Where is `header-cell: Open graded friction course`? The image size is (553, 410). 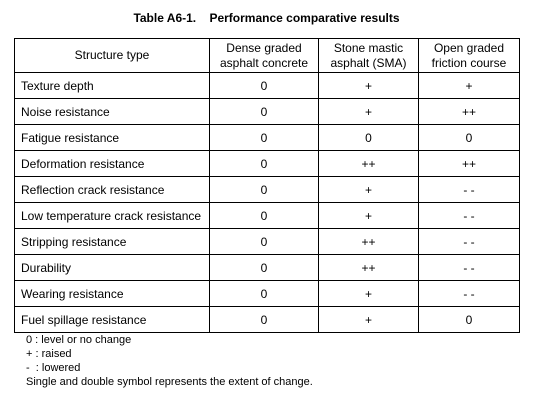 header-cell: Open graded friction course is located at coordinates (469, 55).